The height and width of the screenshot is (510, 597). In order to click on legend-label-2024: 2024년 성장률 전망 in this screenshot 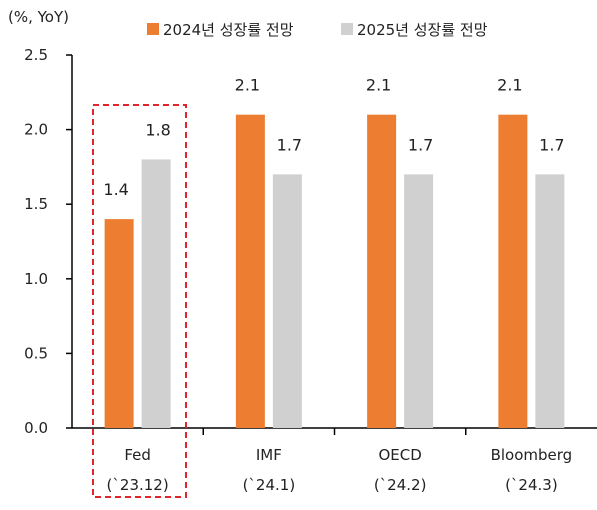, I will do `click(228, 30)`.